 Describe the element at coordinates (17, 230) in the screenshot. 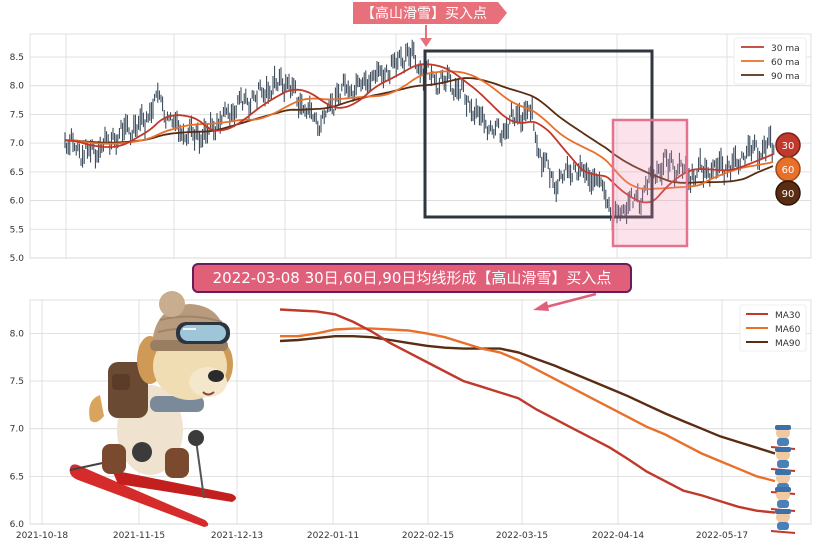

I see `price-y-tick-label: 5.5` at that location.